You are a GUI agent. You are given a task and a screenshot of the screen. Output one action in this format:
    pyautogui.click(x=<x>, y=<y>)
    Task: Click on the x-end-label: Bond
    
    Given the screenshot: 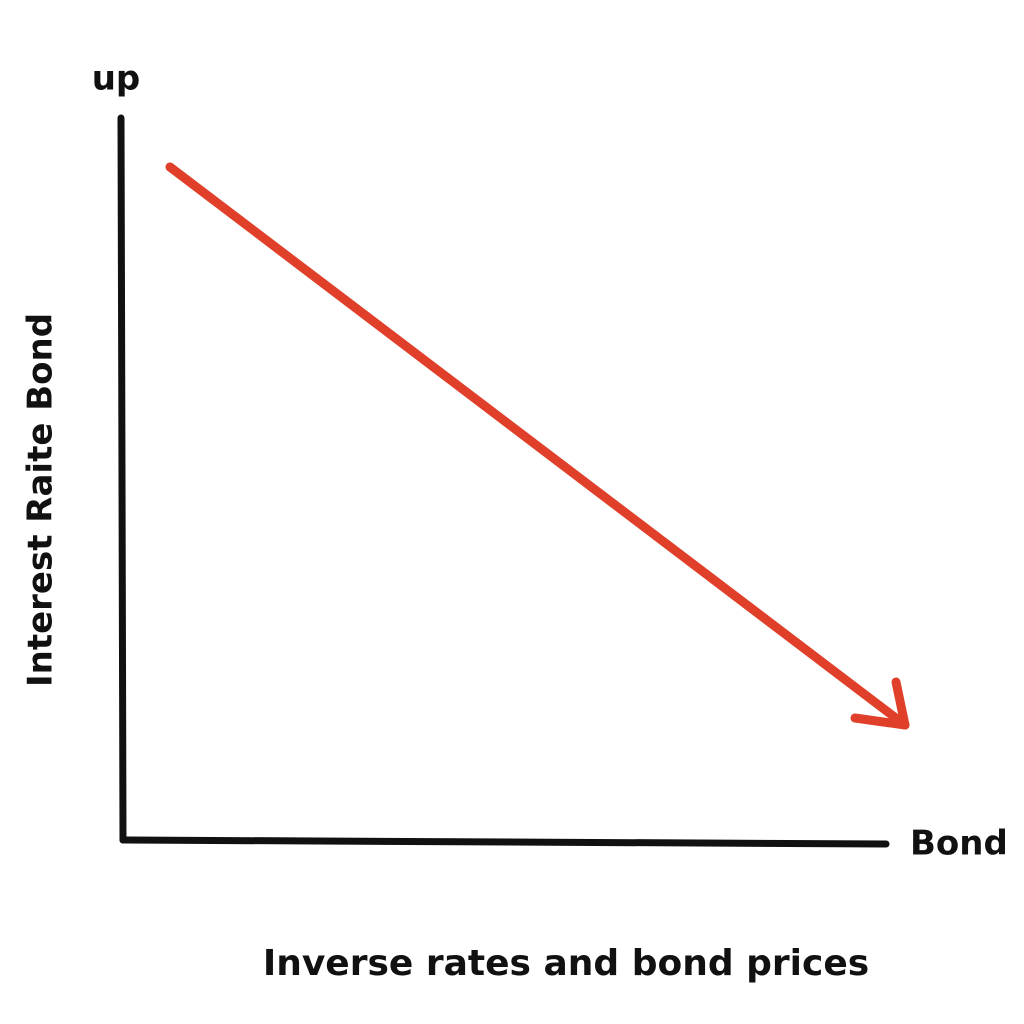 What is the action you would take?
    pyautogui.click(x=959, y=844)
    